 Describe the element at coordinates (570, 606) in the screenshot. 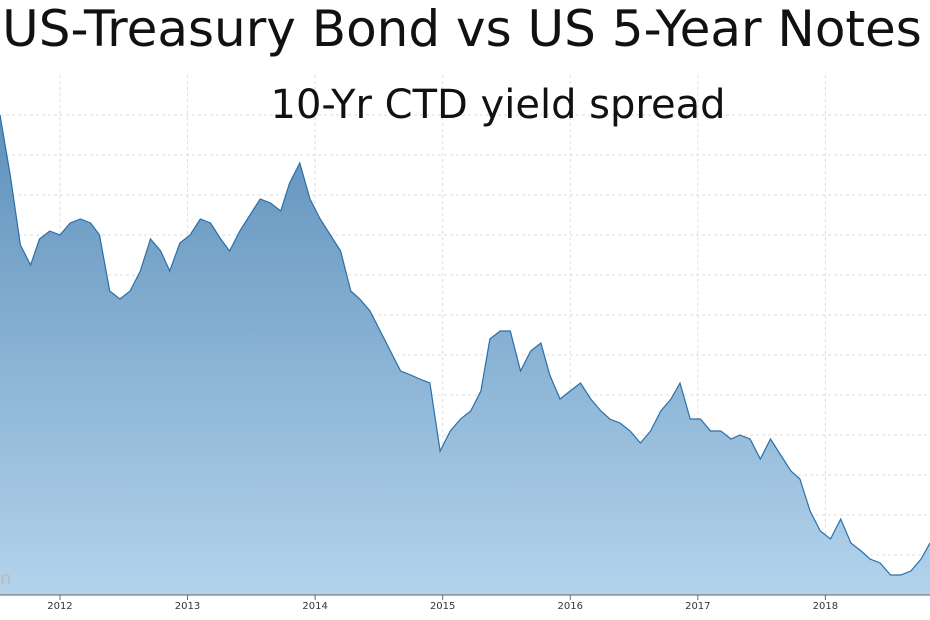

I see `x-tick-label: 2016` at that location.